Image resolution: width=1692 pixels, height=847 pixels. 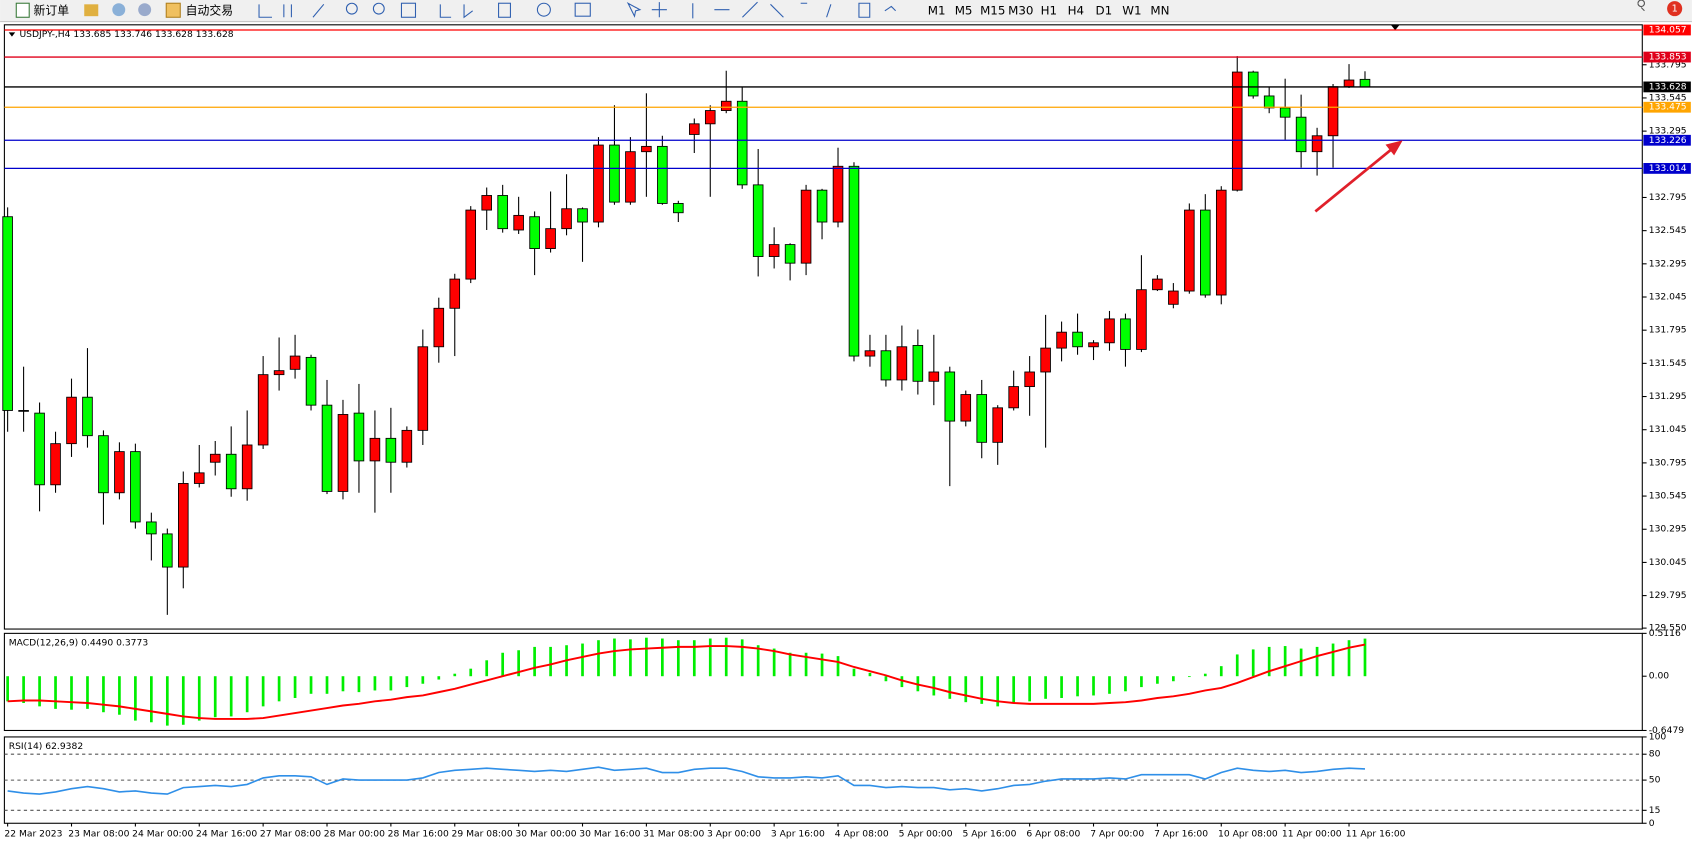 What do you see at coordinates (1020, 10) in the screenshot?
I see `timeframe-button: M30` at bounding box center [1020, 10].